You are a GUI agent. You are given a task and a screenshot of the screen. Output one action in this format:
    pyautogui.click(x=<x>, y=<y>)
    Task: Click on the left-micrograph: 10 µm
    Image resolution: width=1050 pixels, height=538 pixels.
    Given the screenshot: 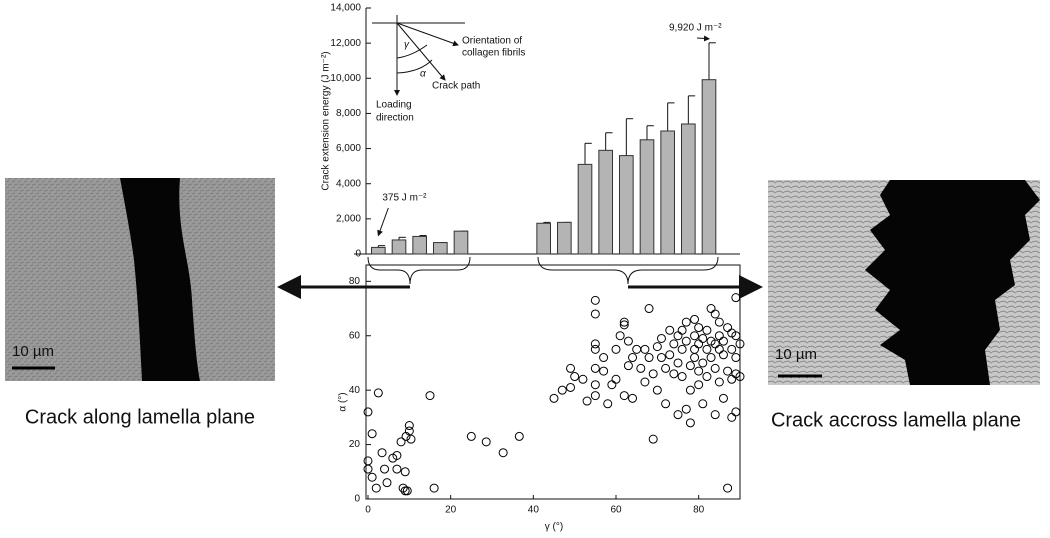 What is the action you would take?
    pyautogui.click(x=140, y=279)
    